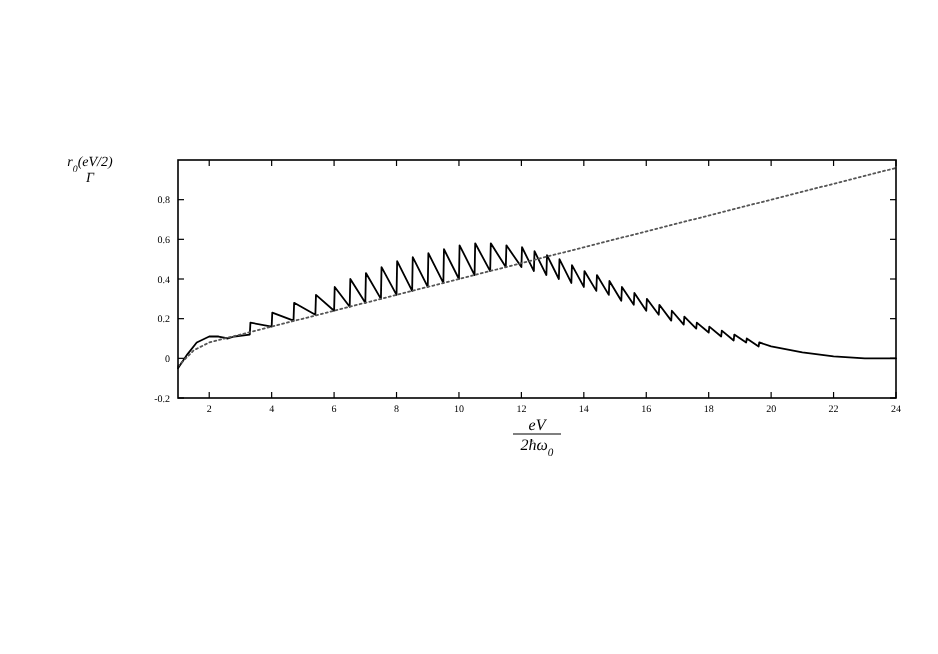  I want to click on x-axis-title: eV 2ħω$_{0}$, so click(537, 438).